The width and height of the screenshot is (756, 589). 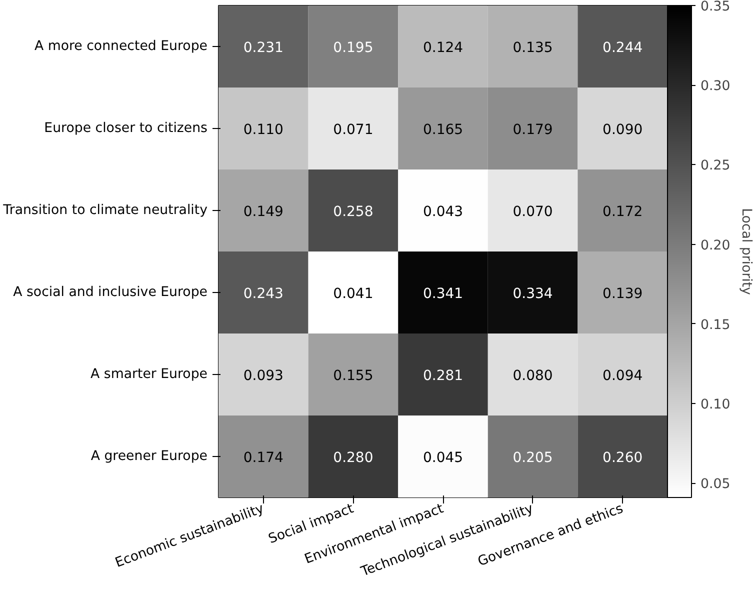 I want to click on data-label: 0.205, so click(x=532, y=458).